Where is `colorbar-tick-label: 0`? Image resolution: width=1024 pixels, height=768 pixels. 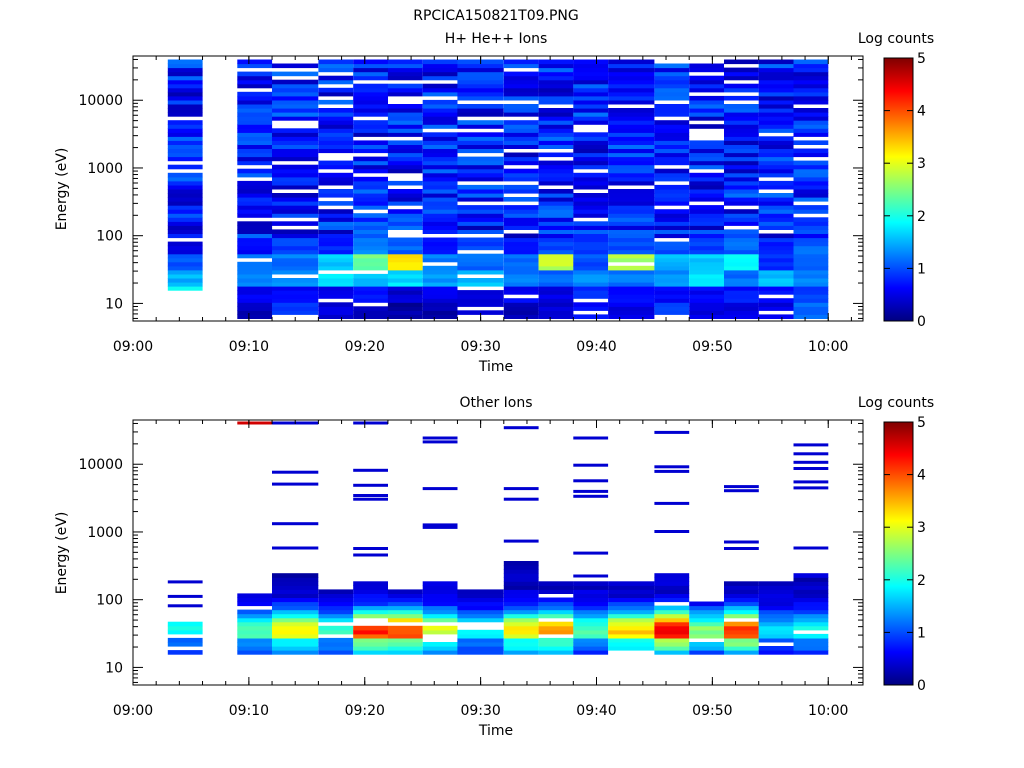 colorbar-tick-label: 0 is located at coordinates (921, 686).